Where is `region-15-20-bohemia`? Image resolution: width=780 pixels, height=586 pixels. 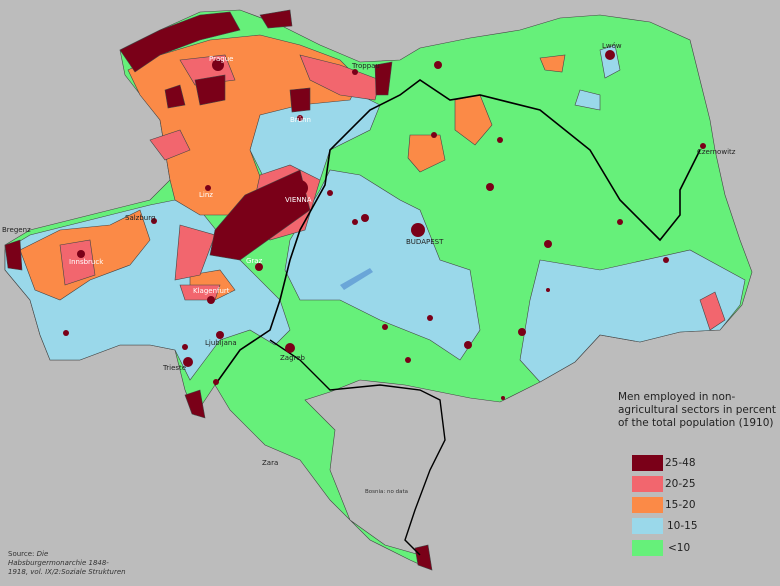
region-15-20-bohemia is located at coordinates (244, 125).